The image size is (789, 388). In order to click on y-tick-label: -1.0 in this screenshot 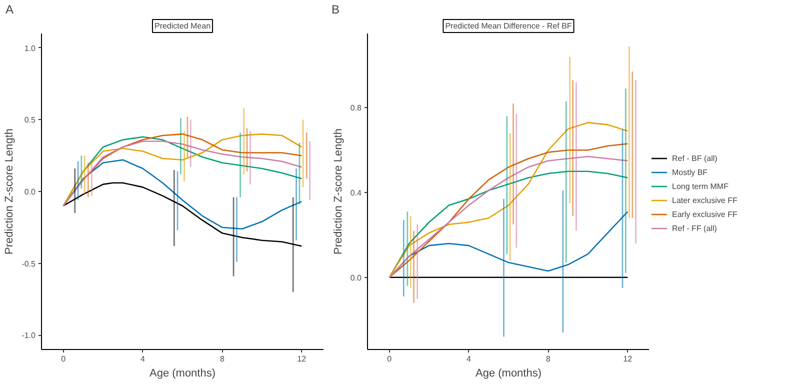, I will do `click(29, 335)`.